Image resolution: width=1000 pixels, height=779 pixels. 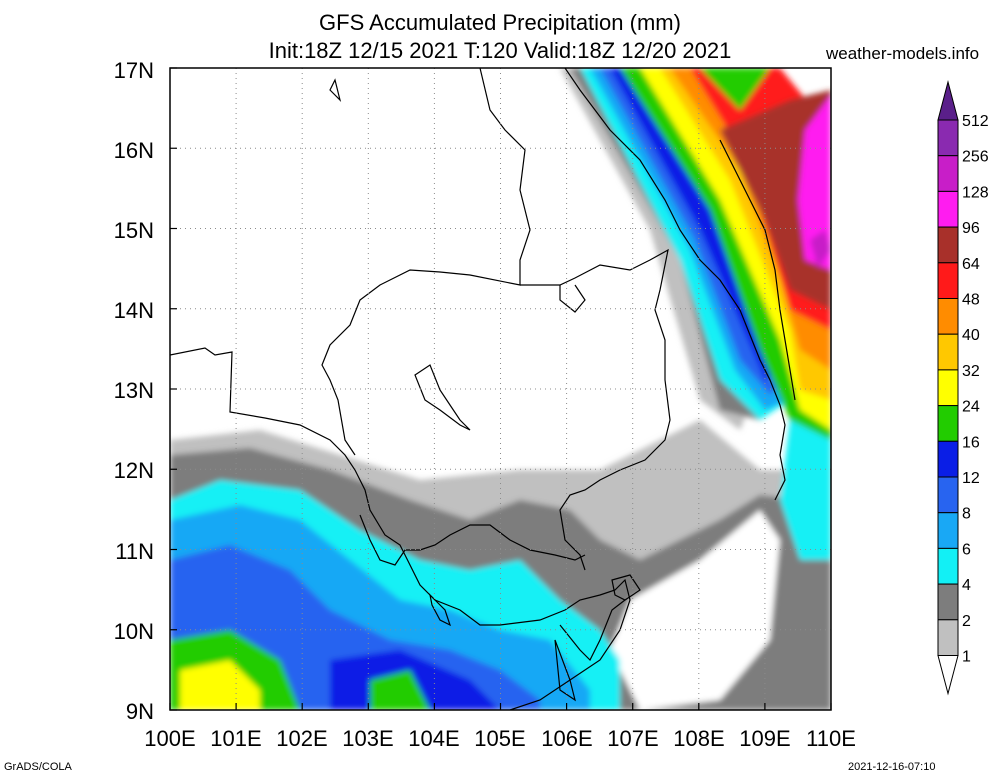 I want to click on lat-label: 13N, so click(x=134, y=390).